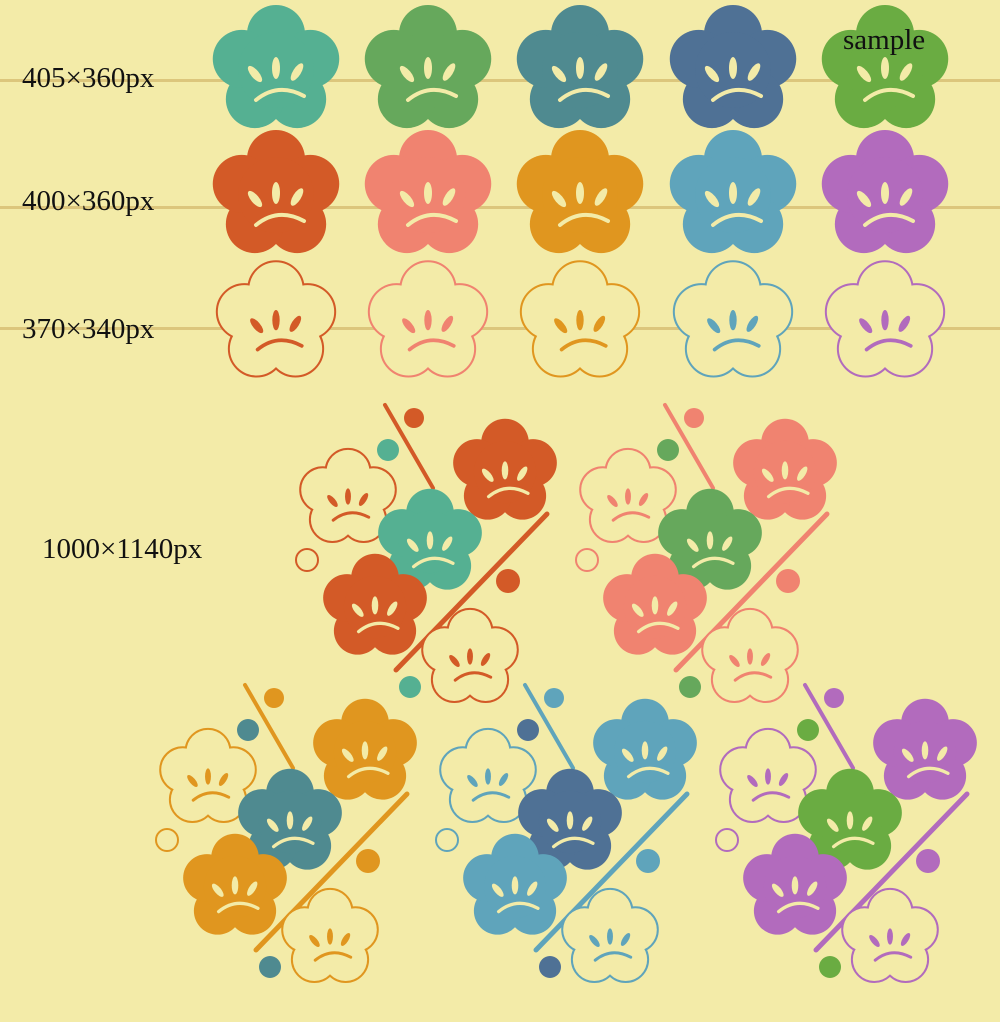 The image size is (1000, 1022). I want to click on row-label-1: 405×360px, so click(88, 78).